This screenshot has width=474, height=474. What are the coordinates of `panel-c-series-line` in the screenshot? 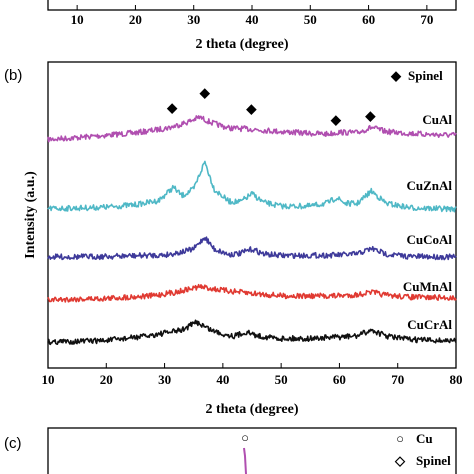 It's located at (245, 460).